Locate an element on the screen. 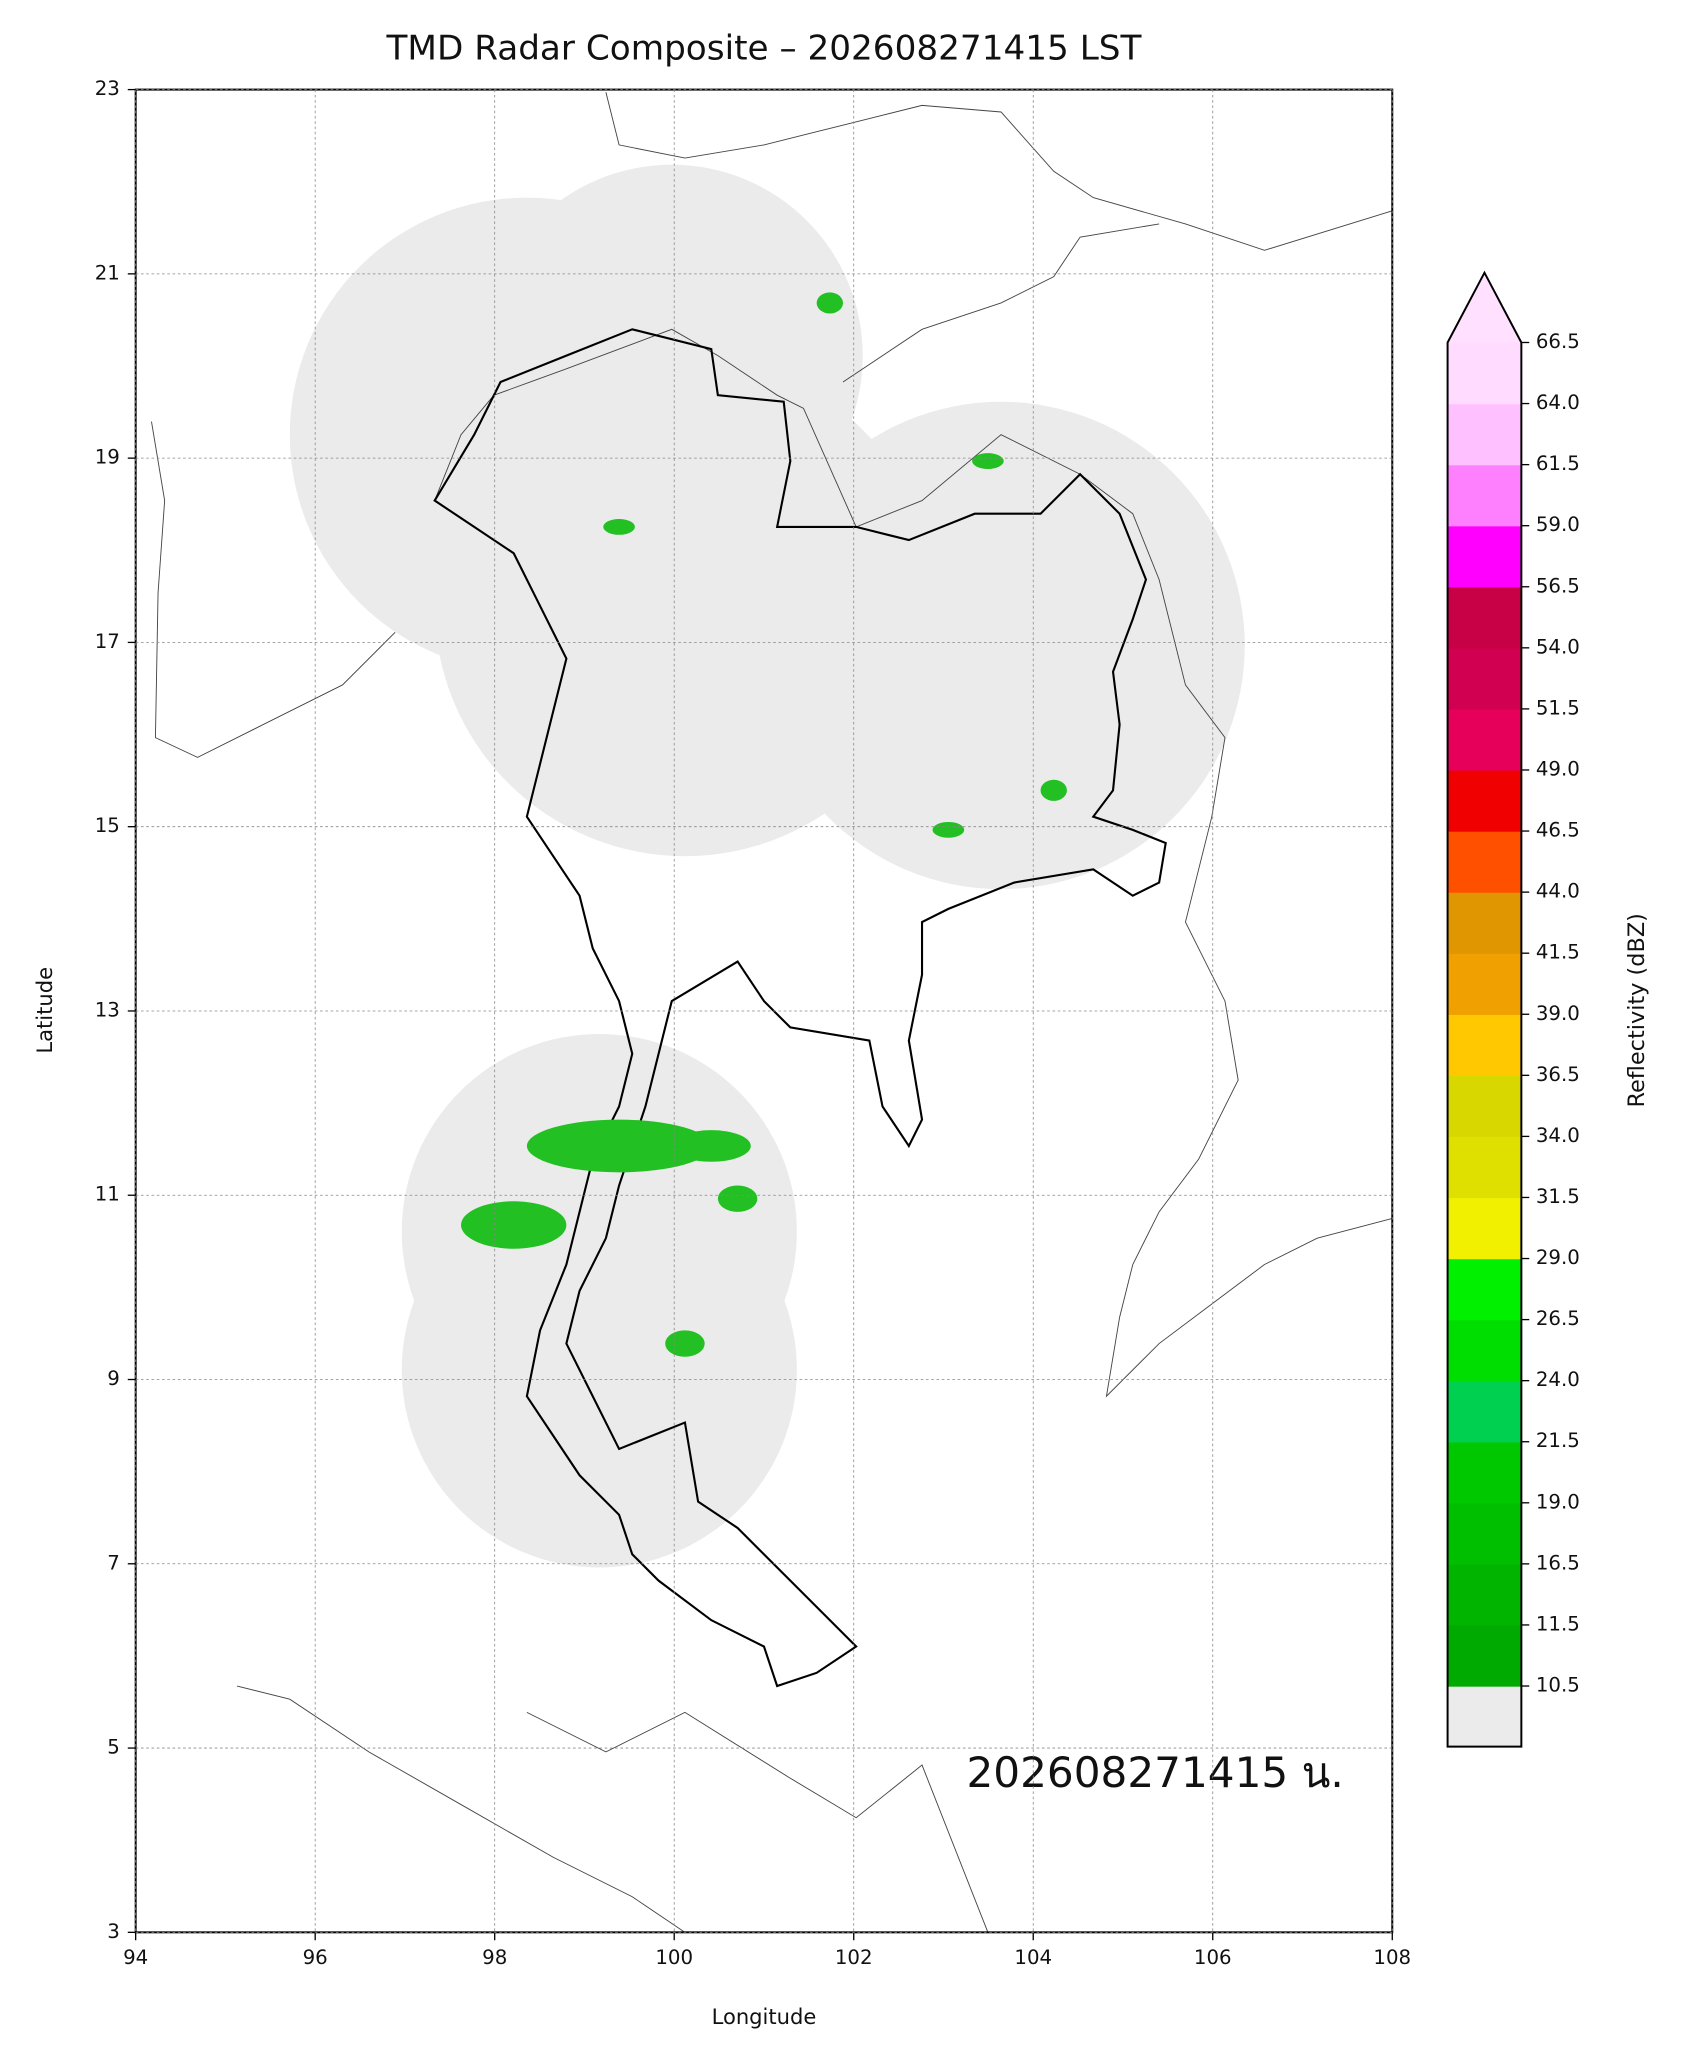 This screenshot has width=1686, height=2070. y-tick-label: 11 is located at coordinates (107, 1194).